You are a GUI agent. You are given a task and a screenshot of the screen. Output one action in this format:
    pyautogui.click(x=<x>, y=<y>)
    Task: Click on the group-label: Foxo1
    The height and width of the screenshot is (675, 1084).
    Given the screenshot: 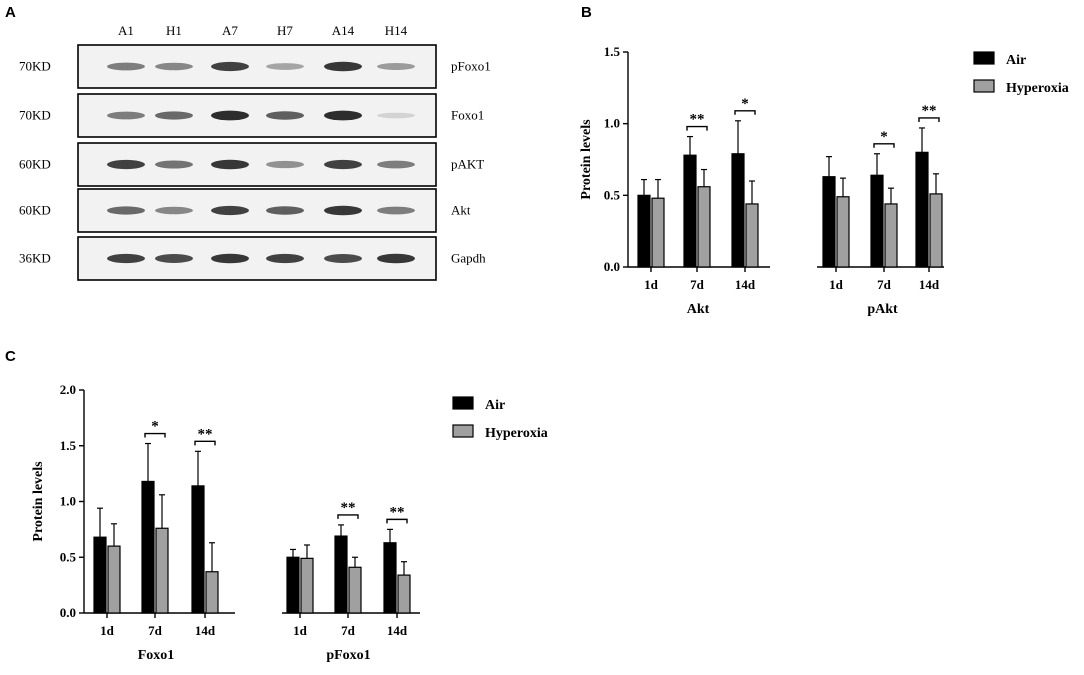 What is the action you would take?
    pyautogui.click(x=156, y=655)
    